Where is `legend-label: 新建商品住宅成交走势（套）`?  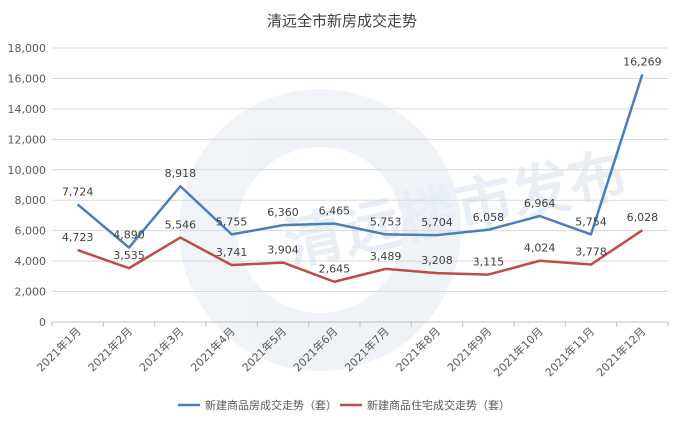 legend-label: 新建商品住宅成交走势（套） is located at coordinates (438, 405).